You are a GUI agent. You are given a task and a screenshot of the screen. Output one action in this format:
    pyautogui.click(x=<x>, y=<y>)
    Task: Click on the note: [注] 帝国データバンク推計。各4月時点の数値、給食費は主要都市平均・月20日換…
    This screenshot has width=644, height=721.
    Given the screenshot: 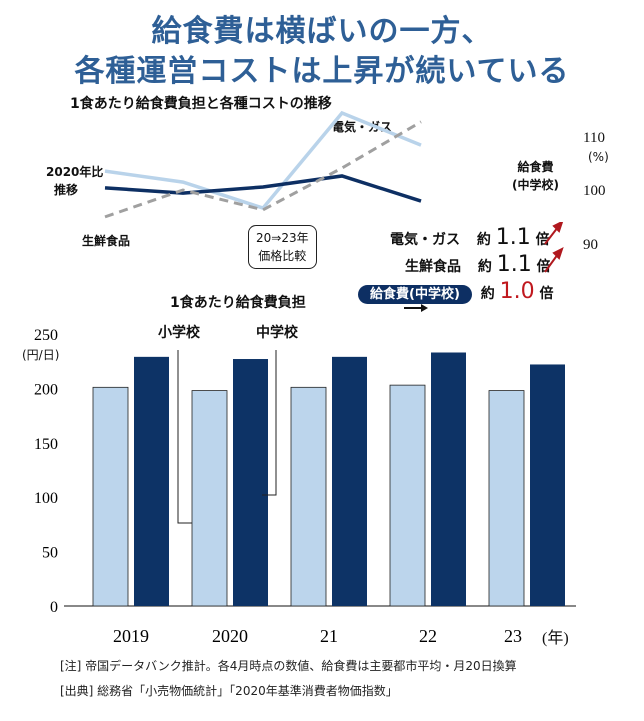 What is the action you would take?
    pyautogui.click(x=288, y=666)
    